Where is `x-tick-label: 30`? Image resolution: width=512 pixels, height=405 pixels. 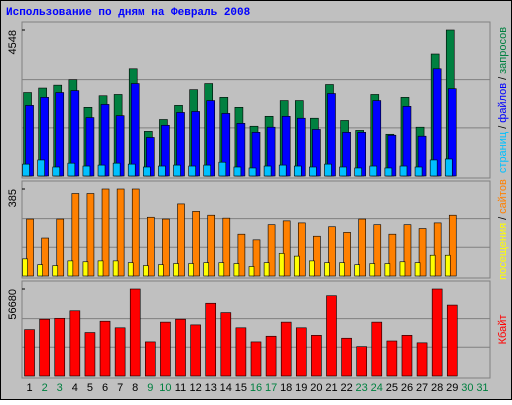
x-tick-label: 30 is located at coordinates (467, 388).